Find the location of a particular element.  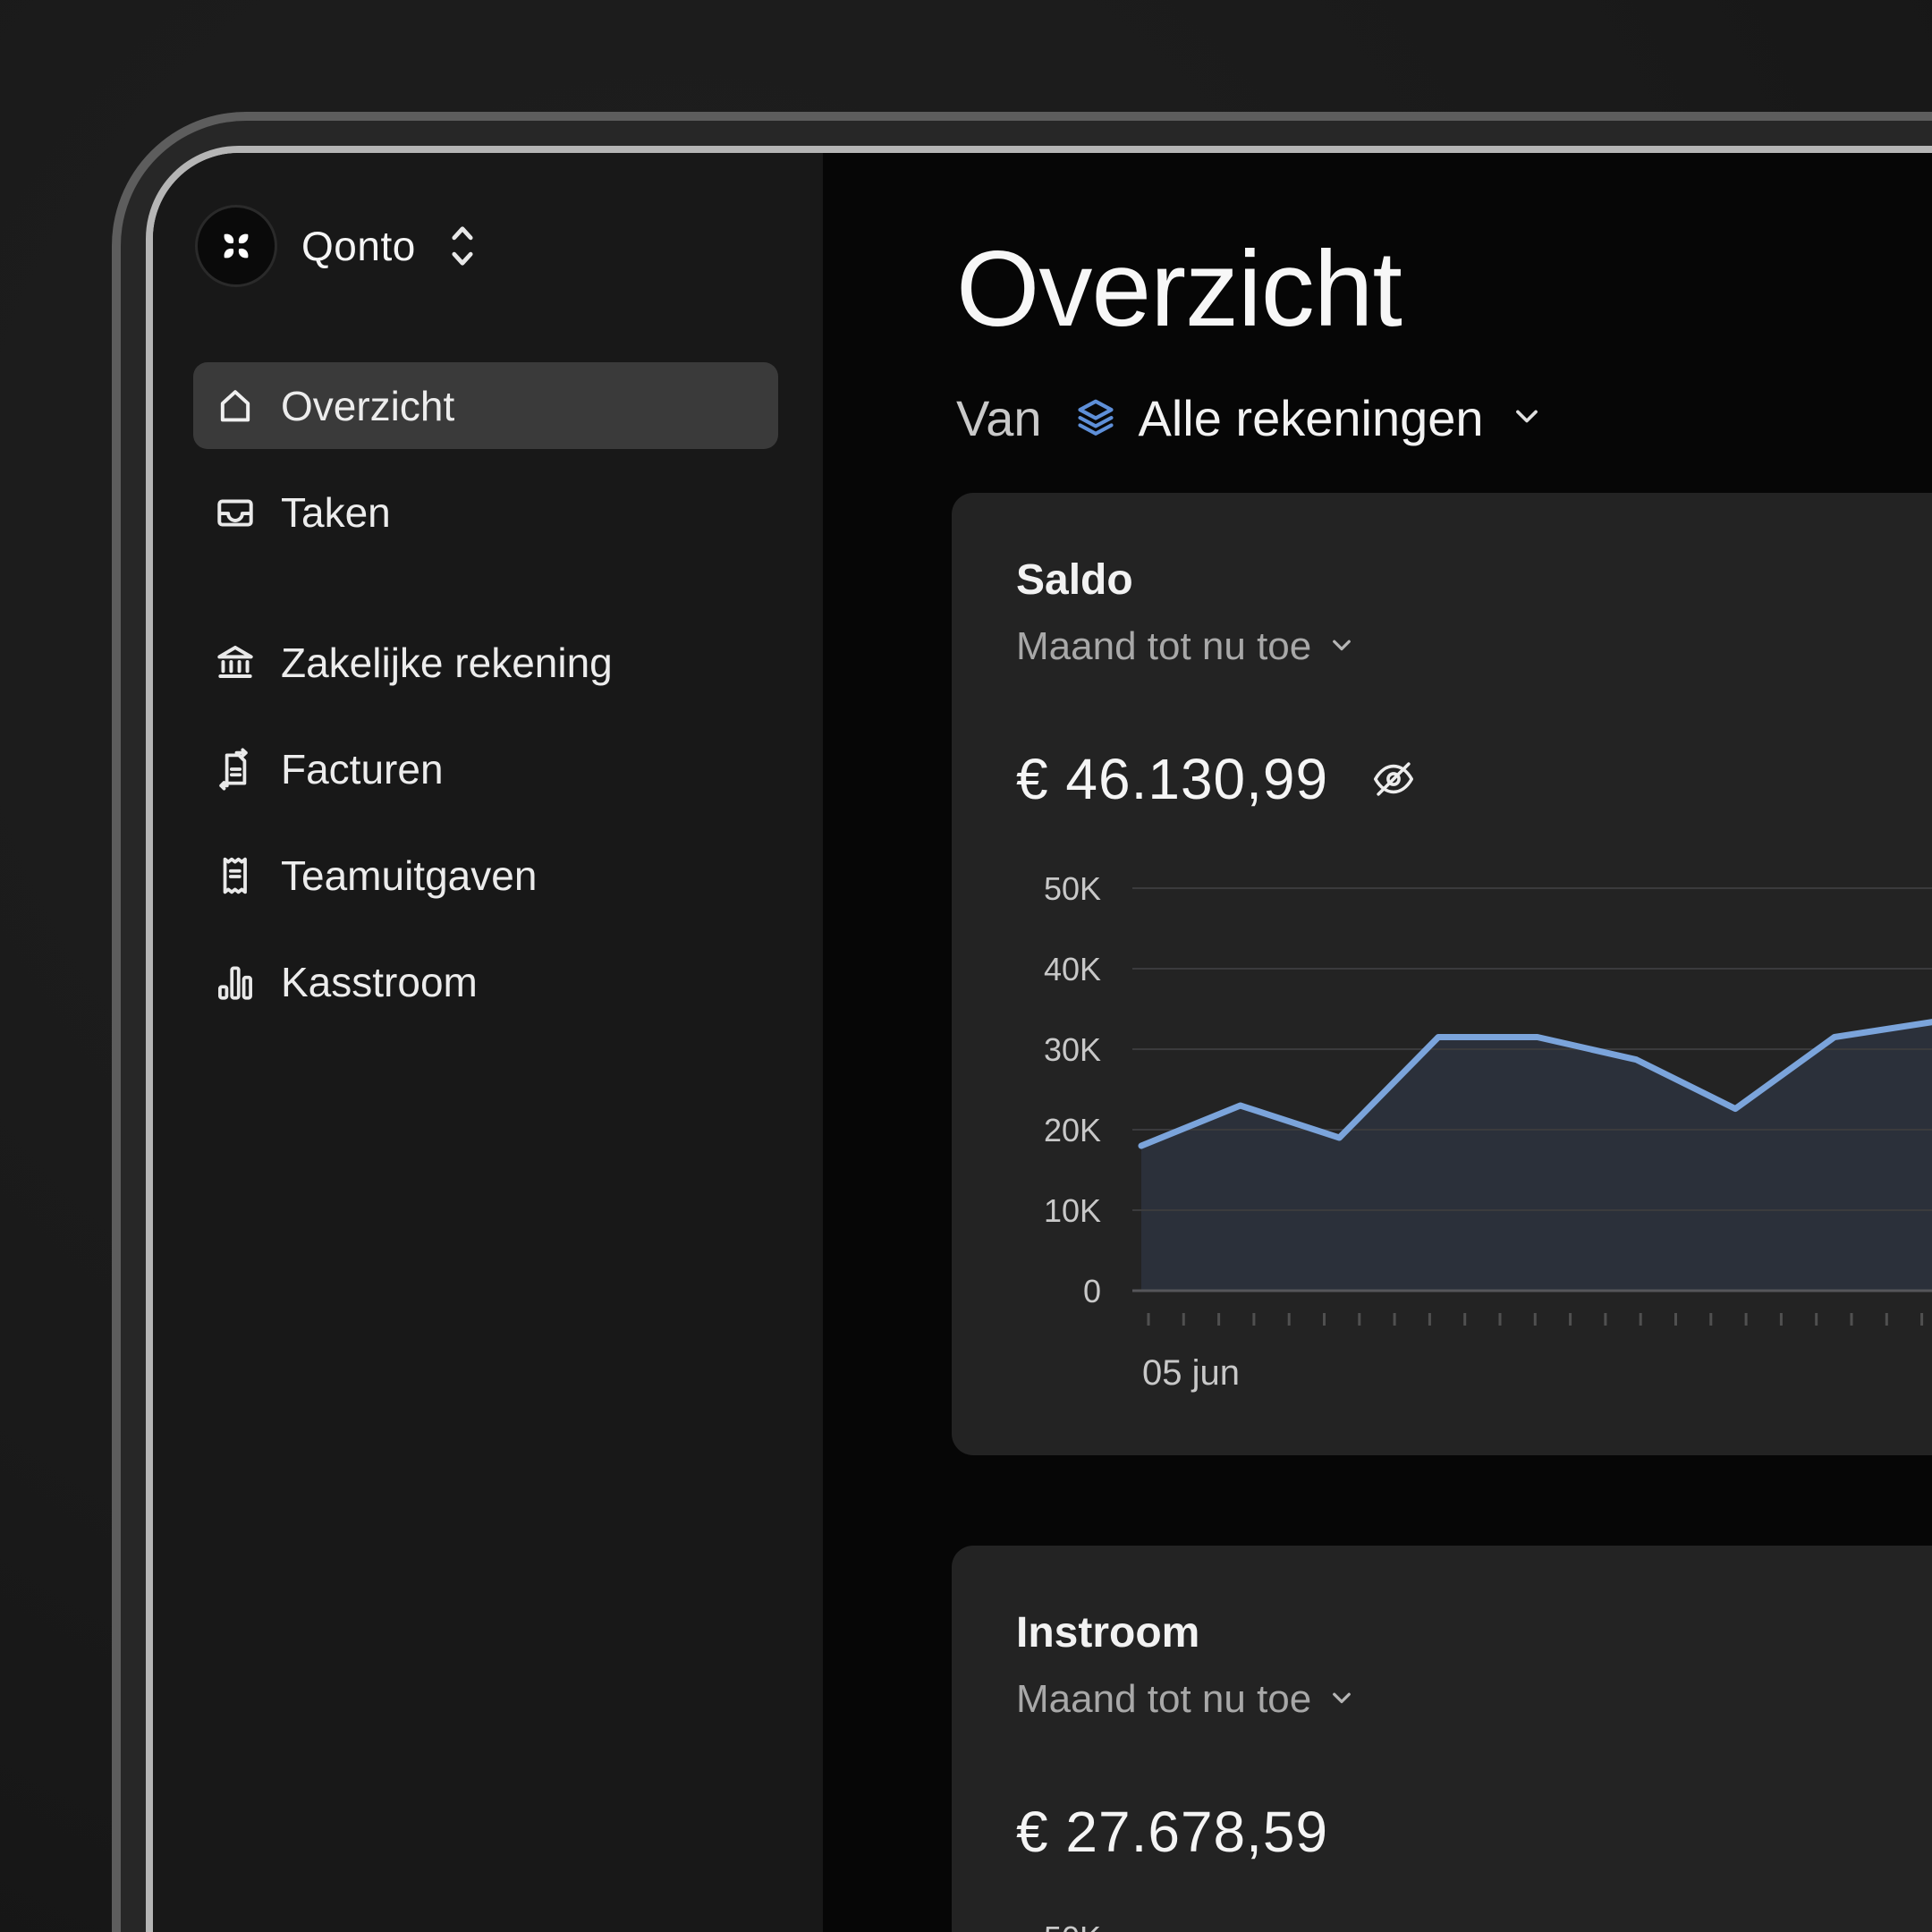

svg-text: 10K is located at coordinates (1072, 1210).